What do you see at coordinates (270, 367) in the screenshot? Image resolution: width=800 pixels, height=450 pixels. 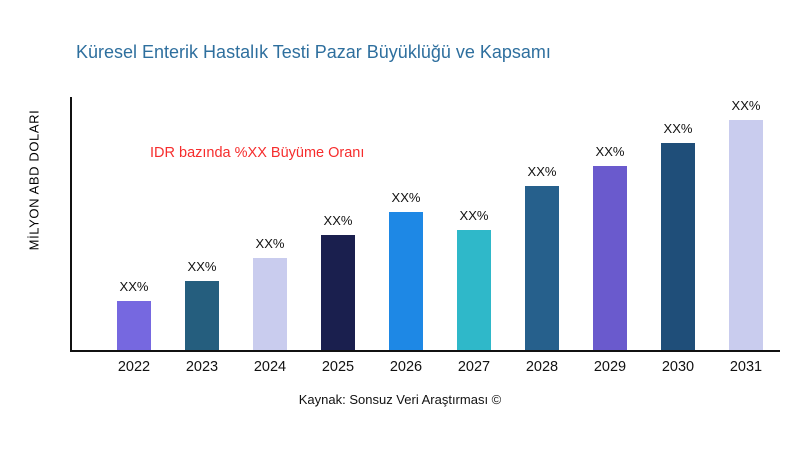 I see `x-tick-2024: 2024` at bounding box center [270, 367].